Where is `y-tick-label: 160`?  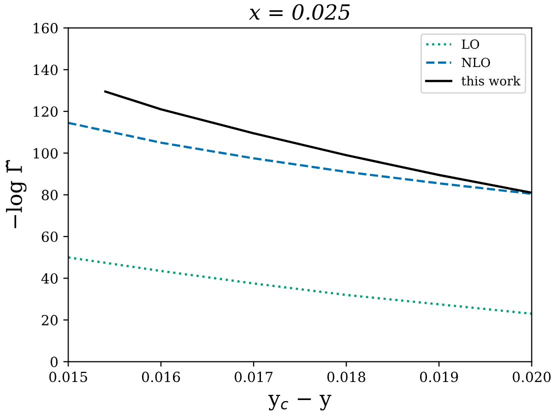
y-tick-label: 160 is located at coordinates (46, 28).